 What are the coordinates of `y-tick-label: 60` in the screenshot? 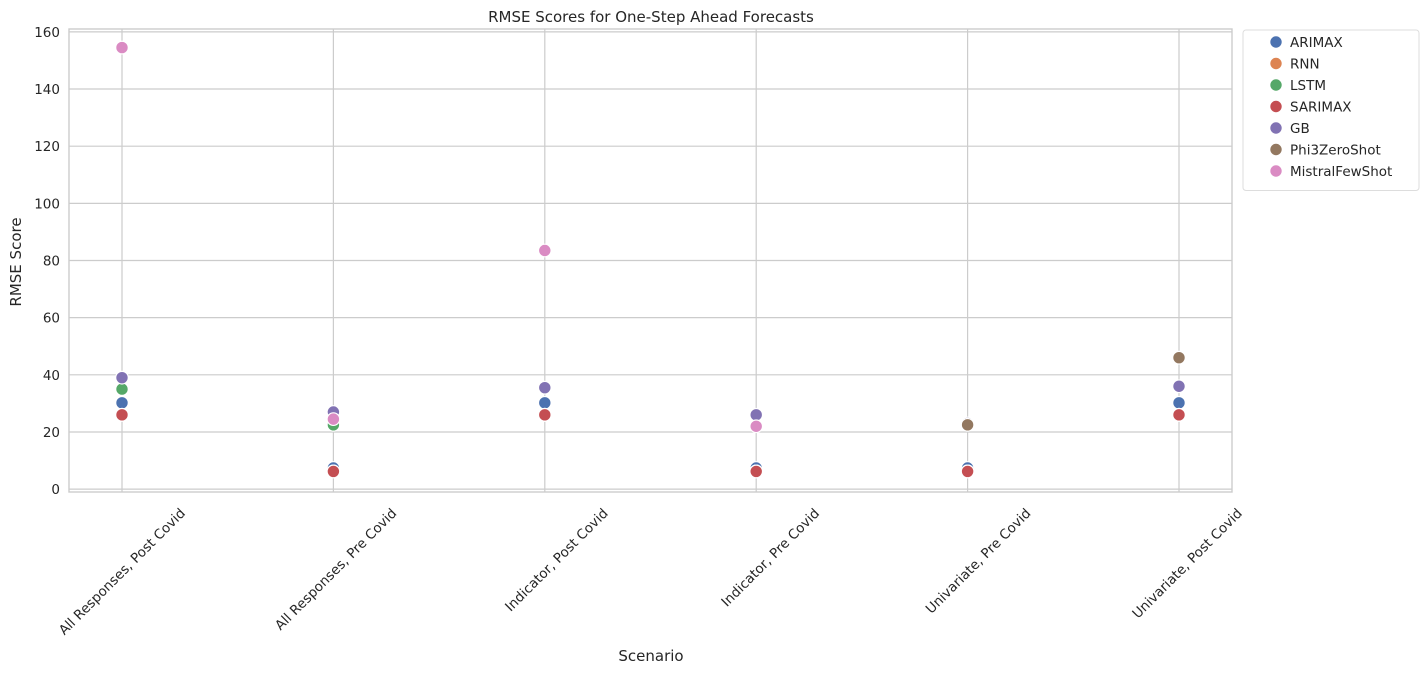 It's located at (51, 319).